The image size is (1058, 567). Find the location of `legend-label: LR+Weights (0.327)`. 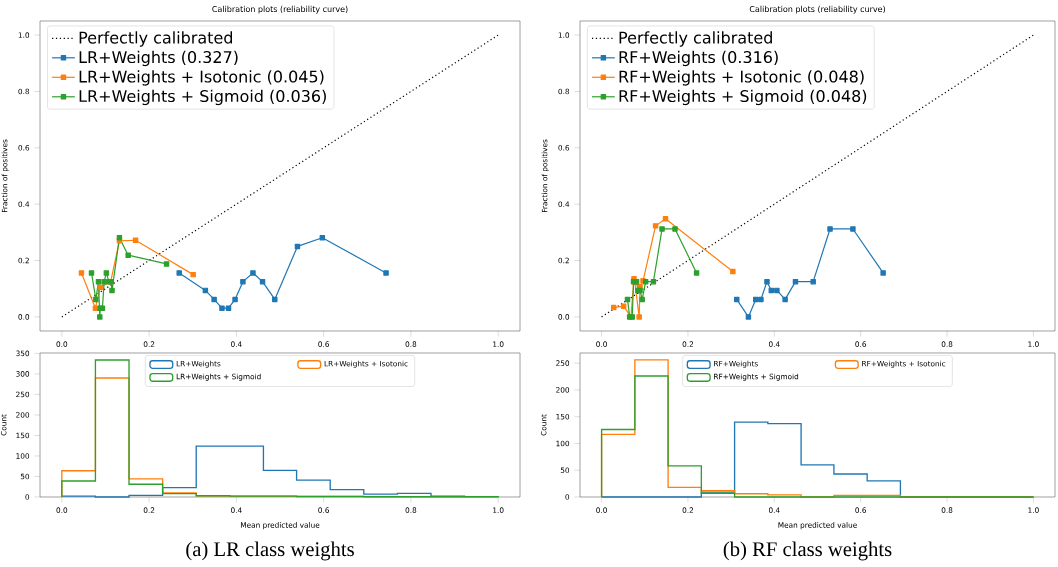

legend-label: LR+Weights (0.327) is located at coordinates (158, 58).